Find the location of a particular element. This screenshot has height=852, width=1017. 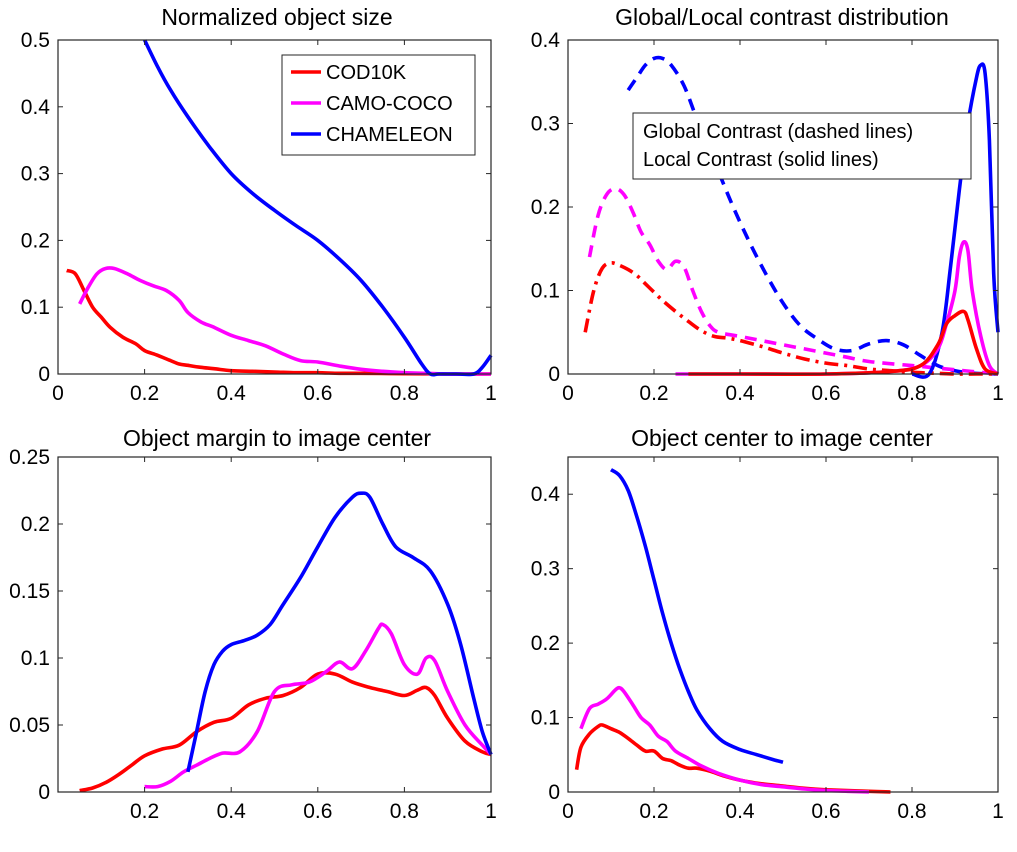

legend: COD10K CAMO-COCO CHAMELEON is located at coordinates (378, 105).